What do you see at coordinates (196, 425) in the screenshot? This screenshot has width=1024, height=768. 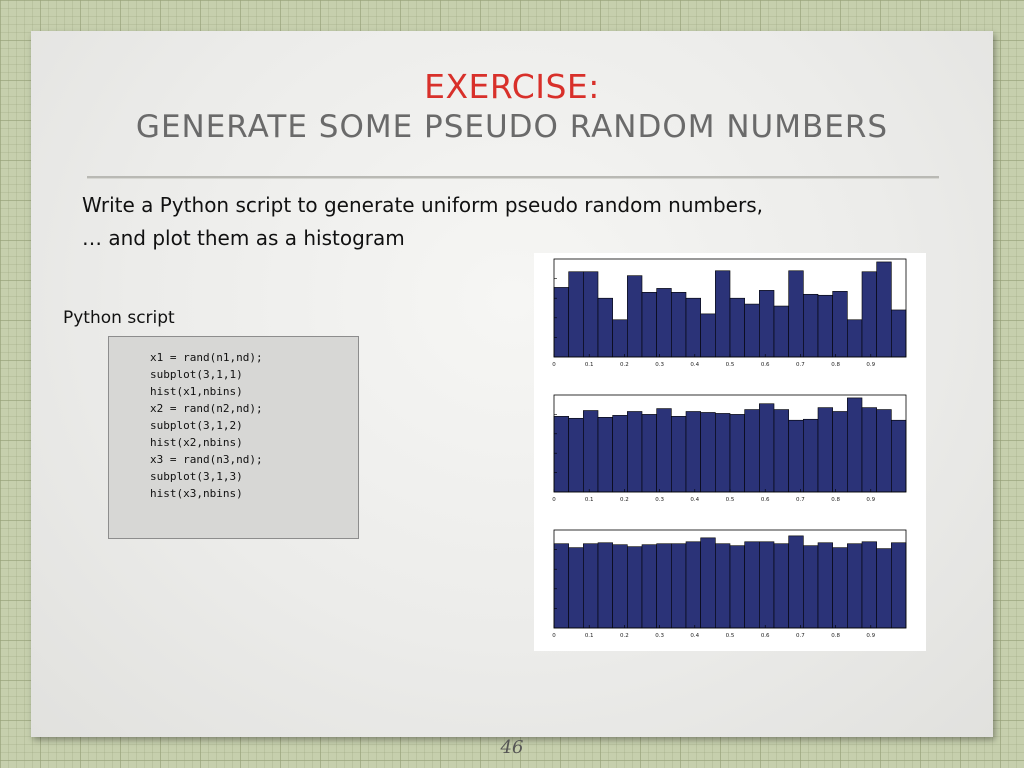 I see `code-line: subplot(3,1,2)` at bounding box center [196, 425].